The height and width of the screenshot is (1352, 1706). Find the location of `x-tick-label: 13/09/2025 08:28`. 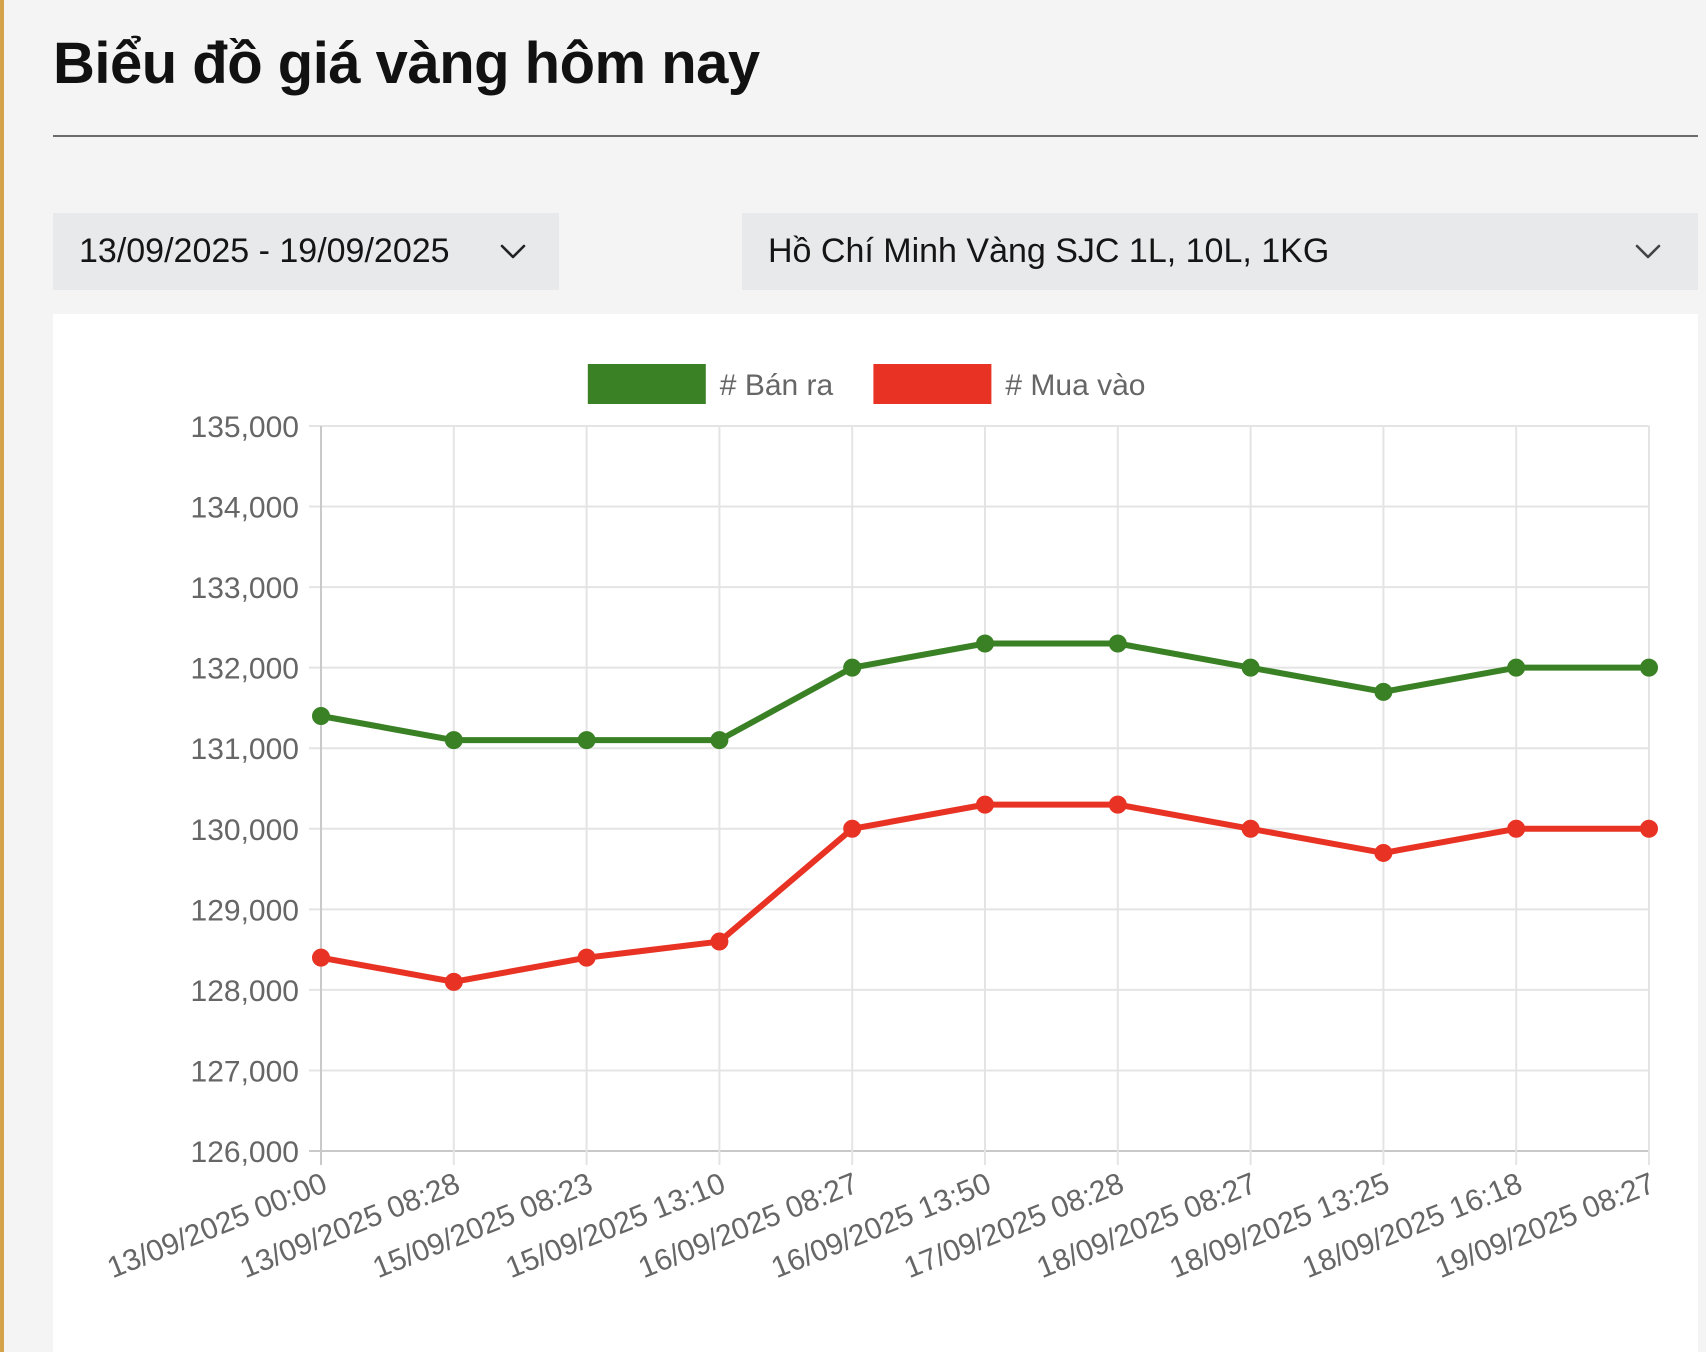

x-tick-label: 13/09/2025 08:28 is located at coordinates (350, 1226).